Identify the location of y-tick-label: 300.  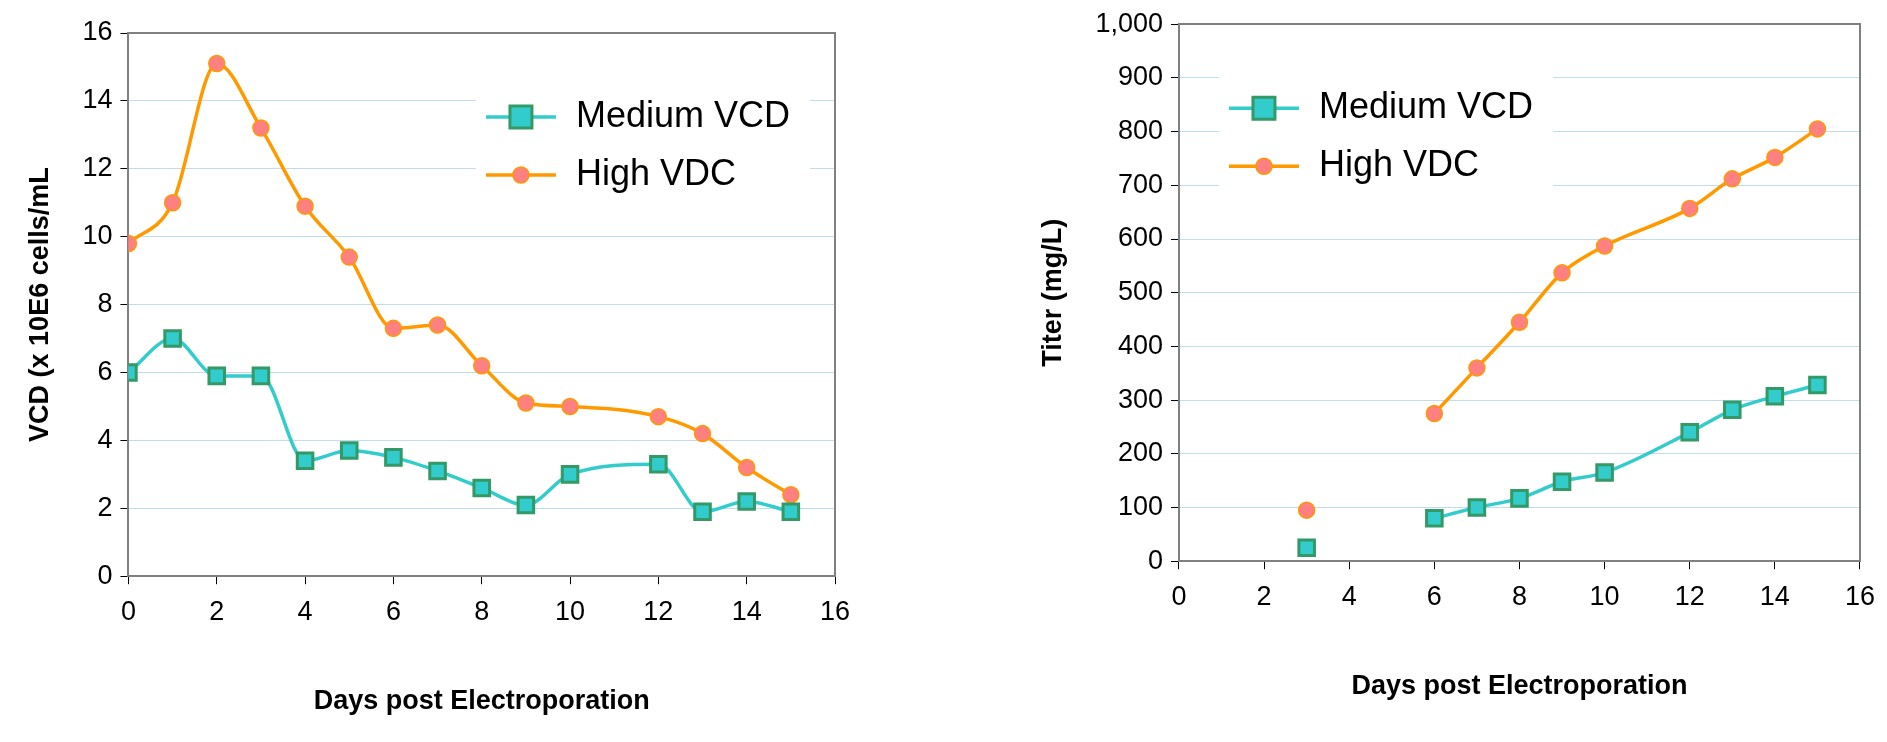
(1140, 398).